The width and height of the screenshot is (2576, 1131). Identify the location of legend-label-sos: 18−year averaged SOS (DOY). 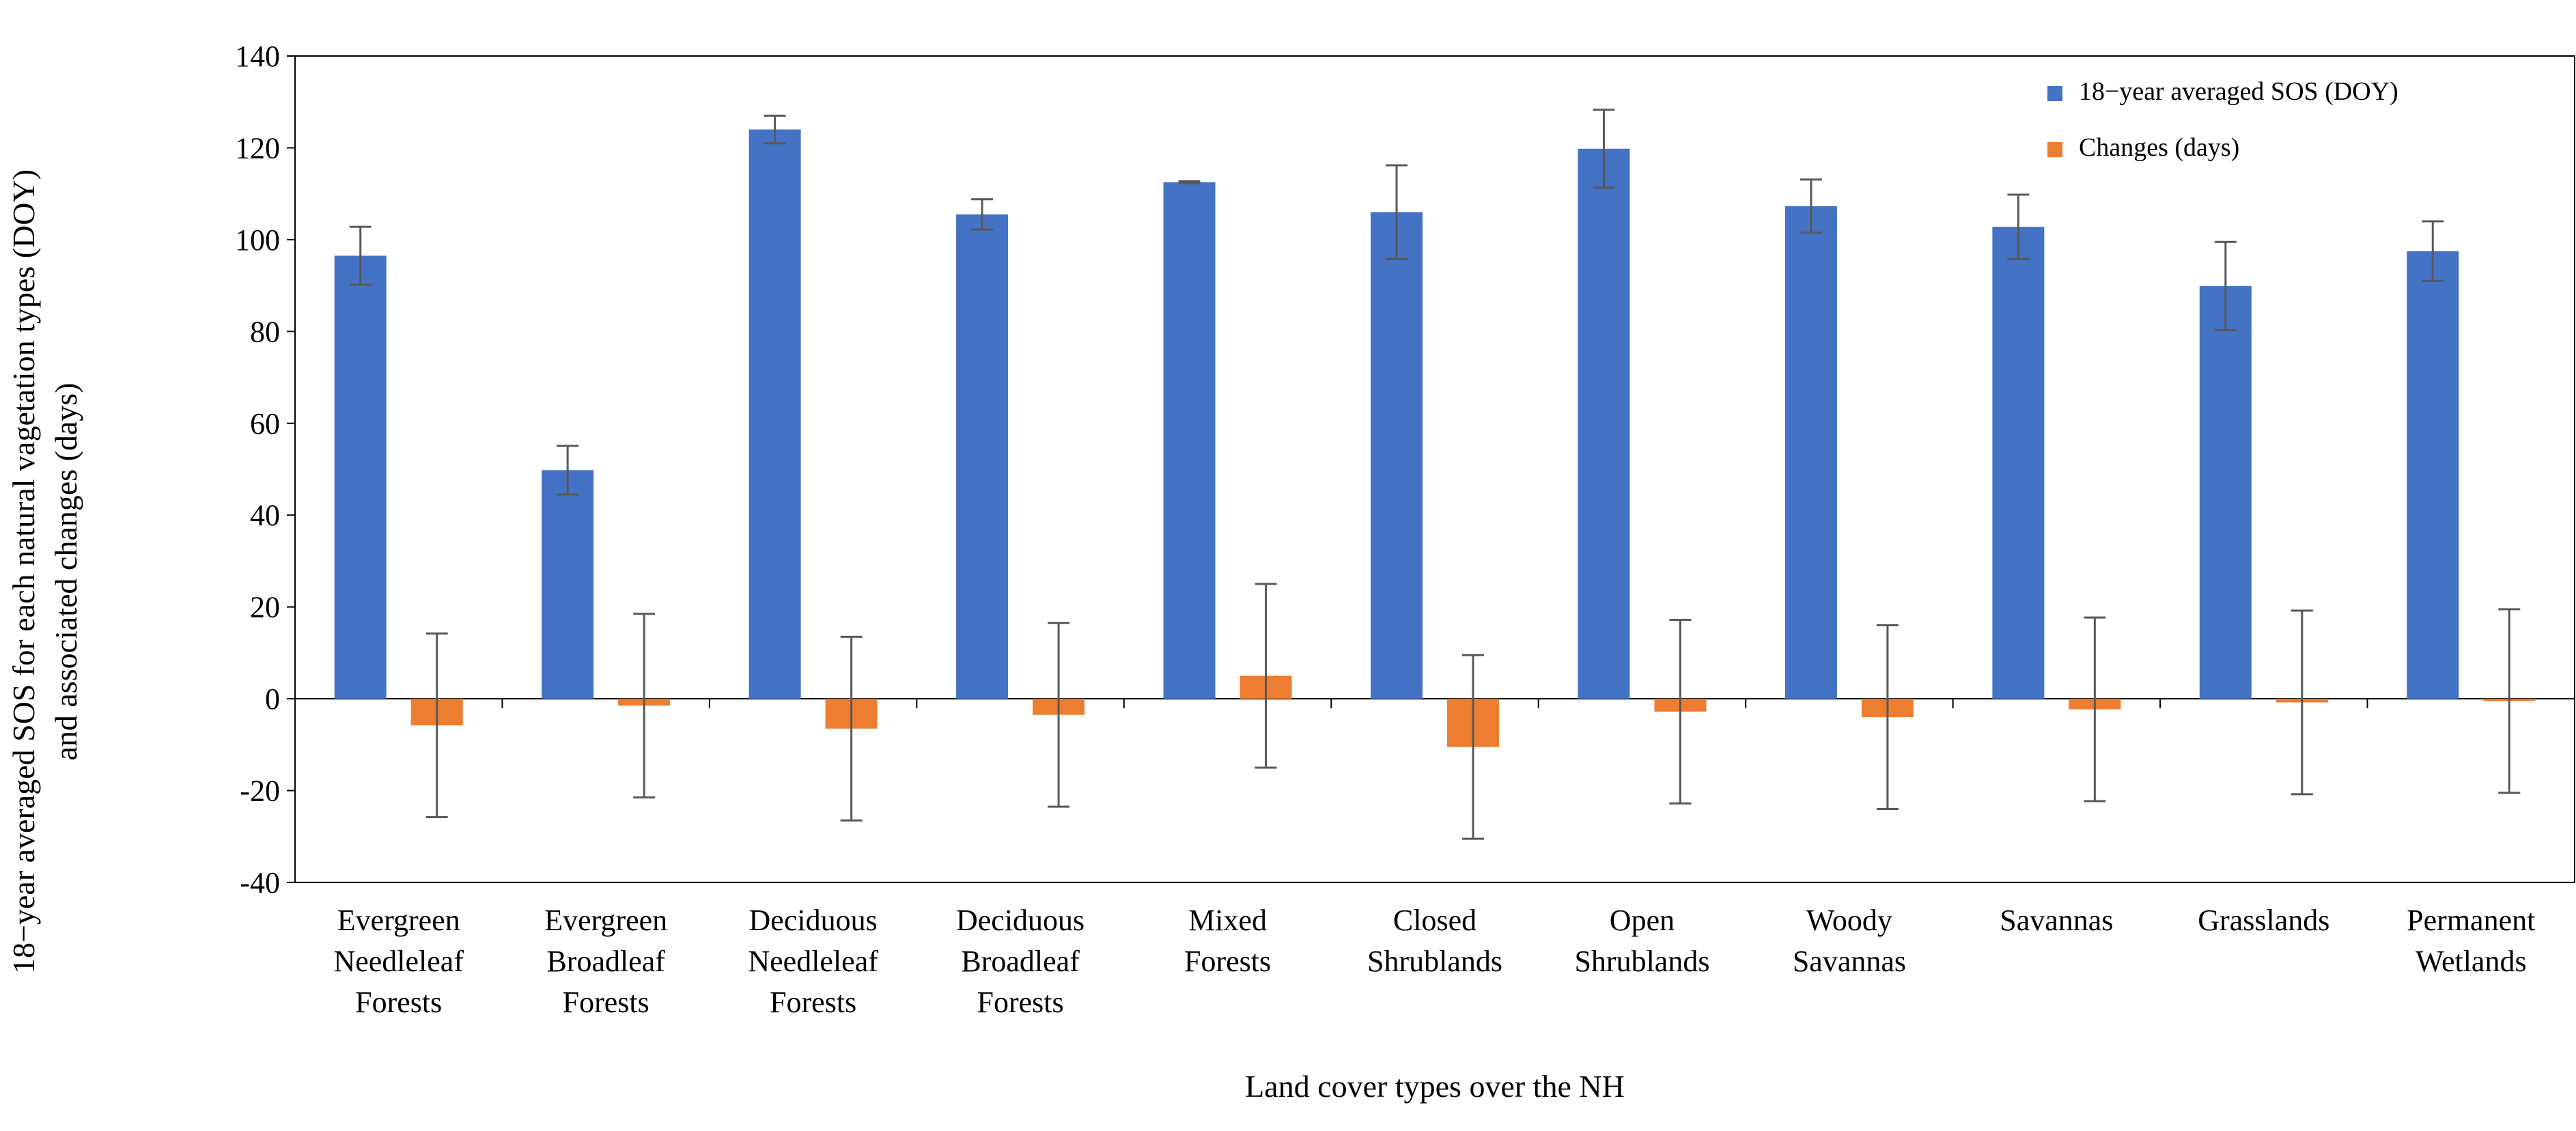
(2238, 91).